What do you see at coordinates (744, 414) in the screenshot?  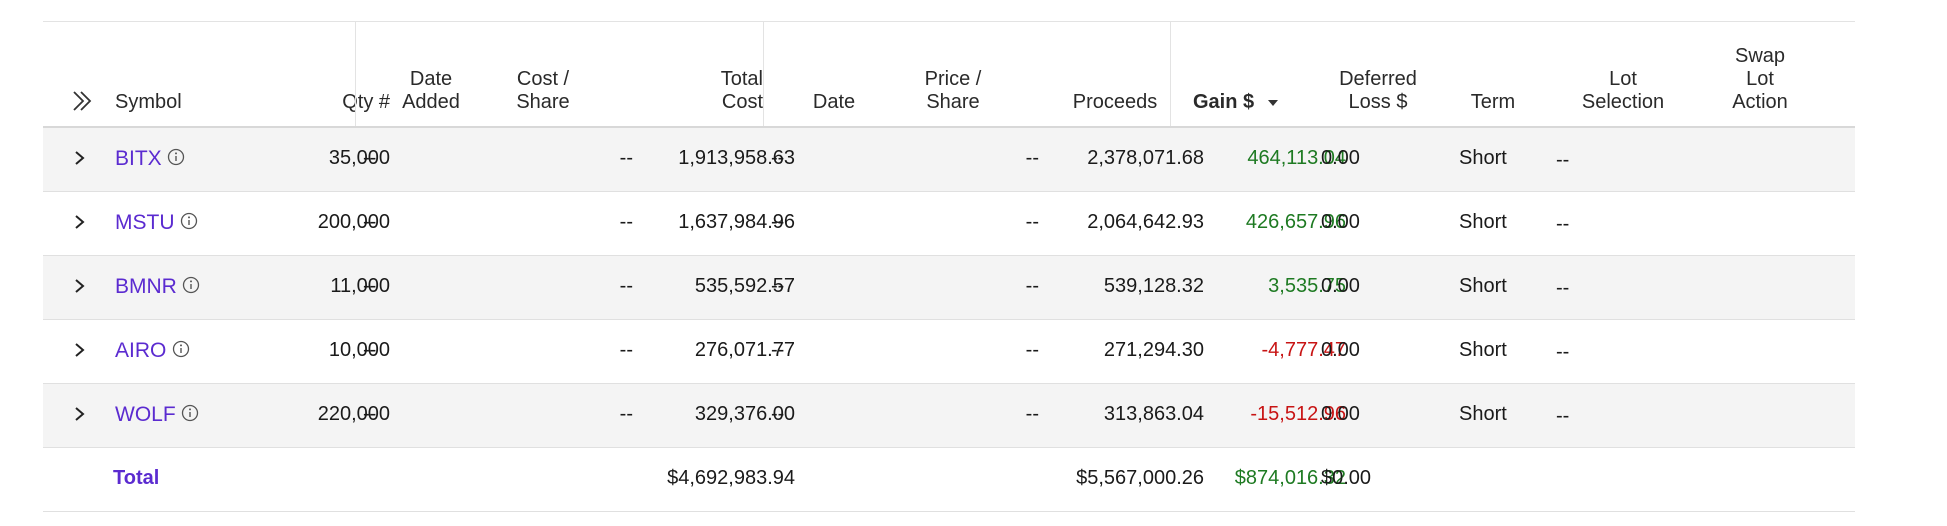 I see `total-cost-value: 329,376.00` at bounding box center [744, 414].